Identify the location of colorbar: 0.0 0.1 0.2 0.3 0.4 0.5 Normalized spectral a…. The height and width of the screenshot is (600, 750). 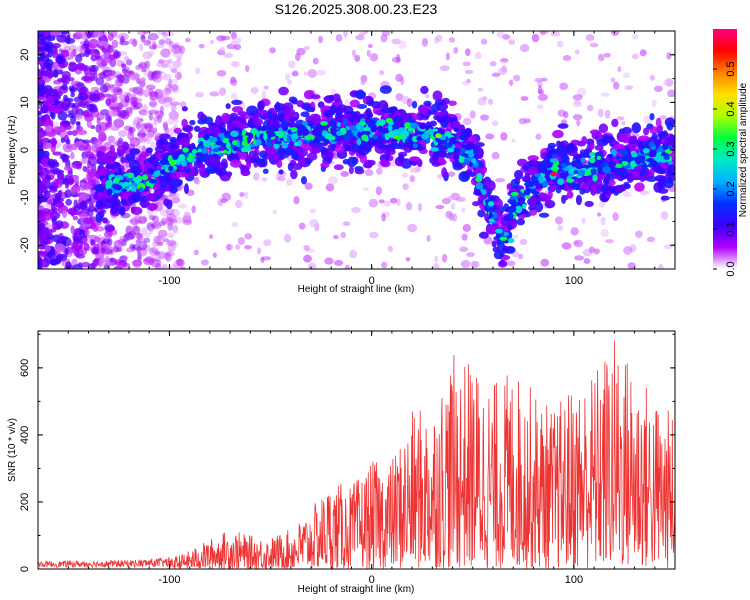
(731, 153).